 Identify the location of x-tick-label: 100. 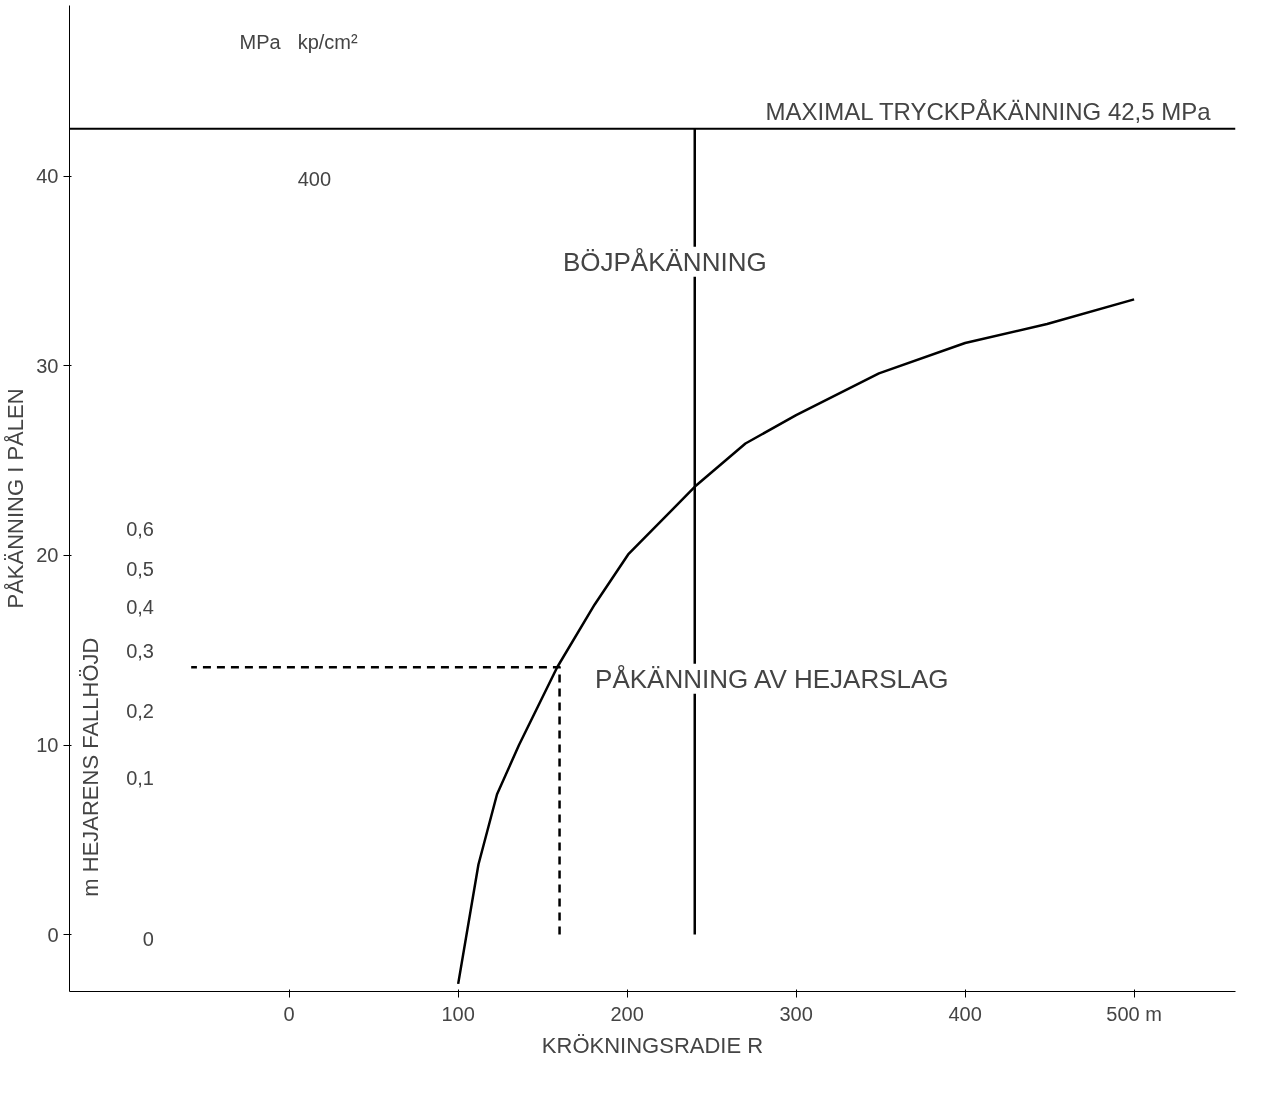
(458, 1013).